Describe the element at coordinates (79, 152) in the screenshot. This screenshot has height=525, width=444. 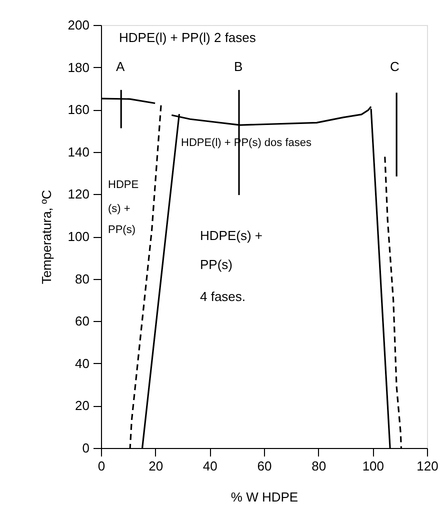
I see `y-tick-label: 140` at that location.